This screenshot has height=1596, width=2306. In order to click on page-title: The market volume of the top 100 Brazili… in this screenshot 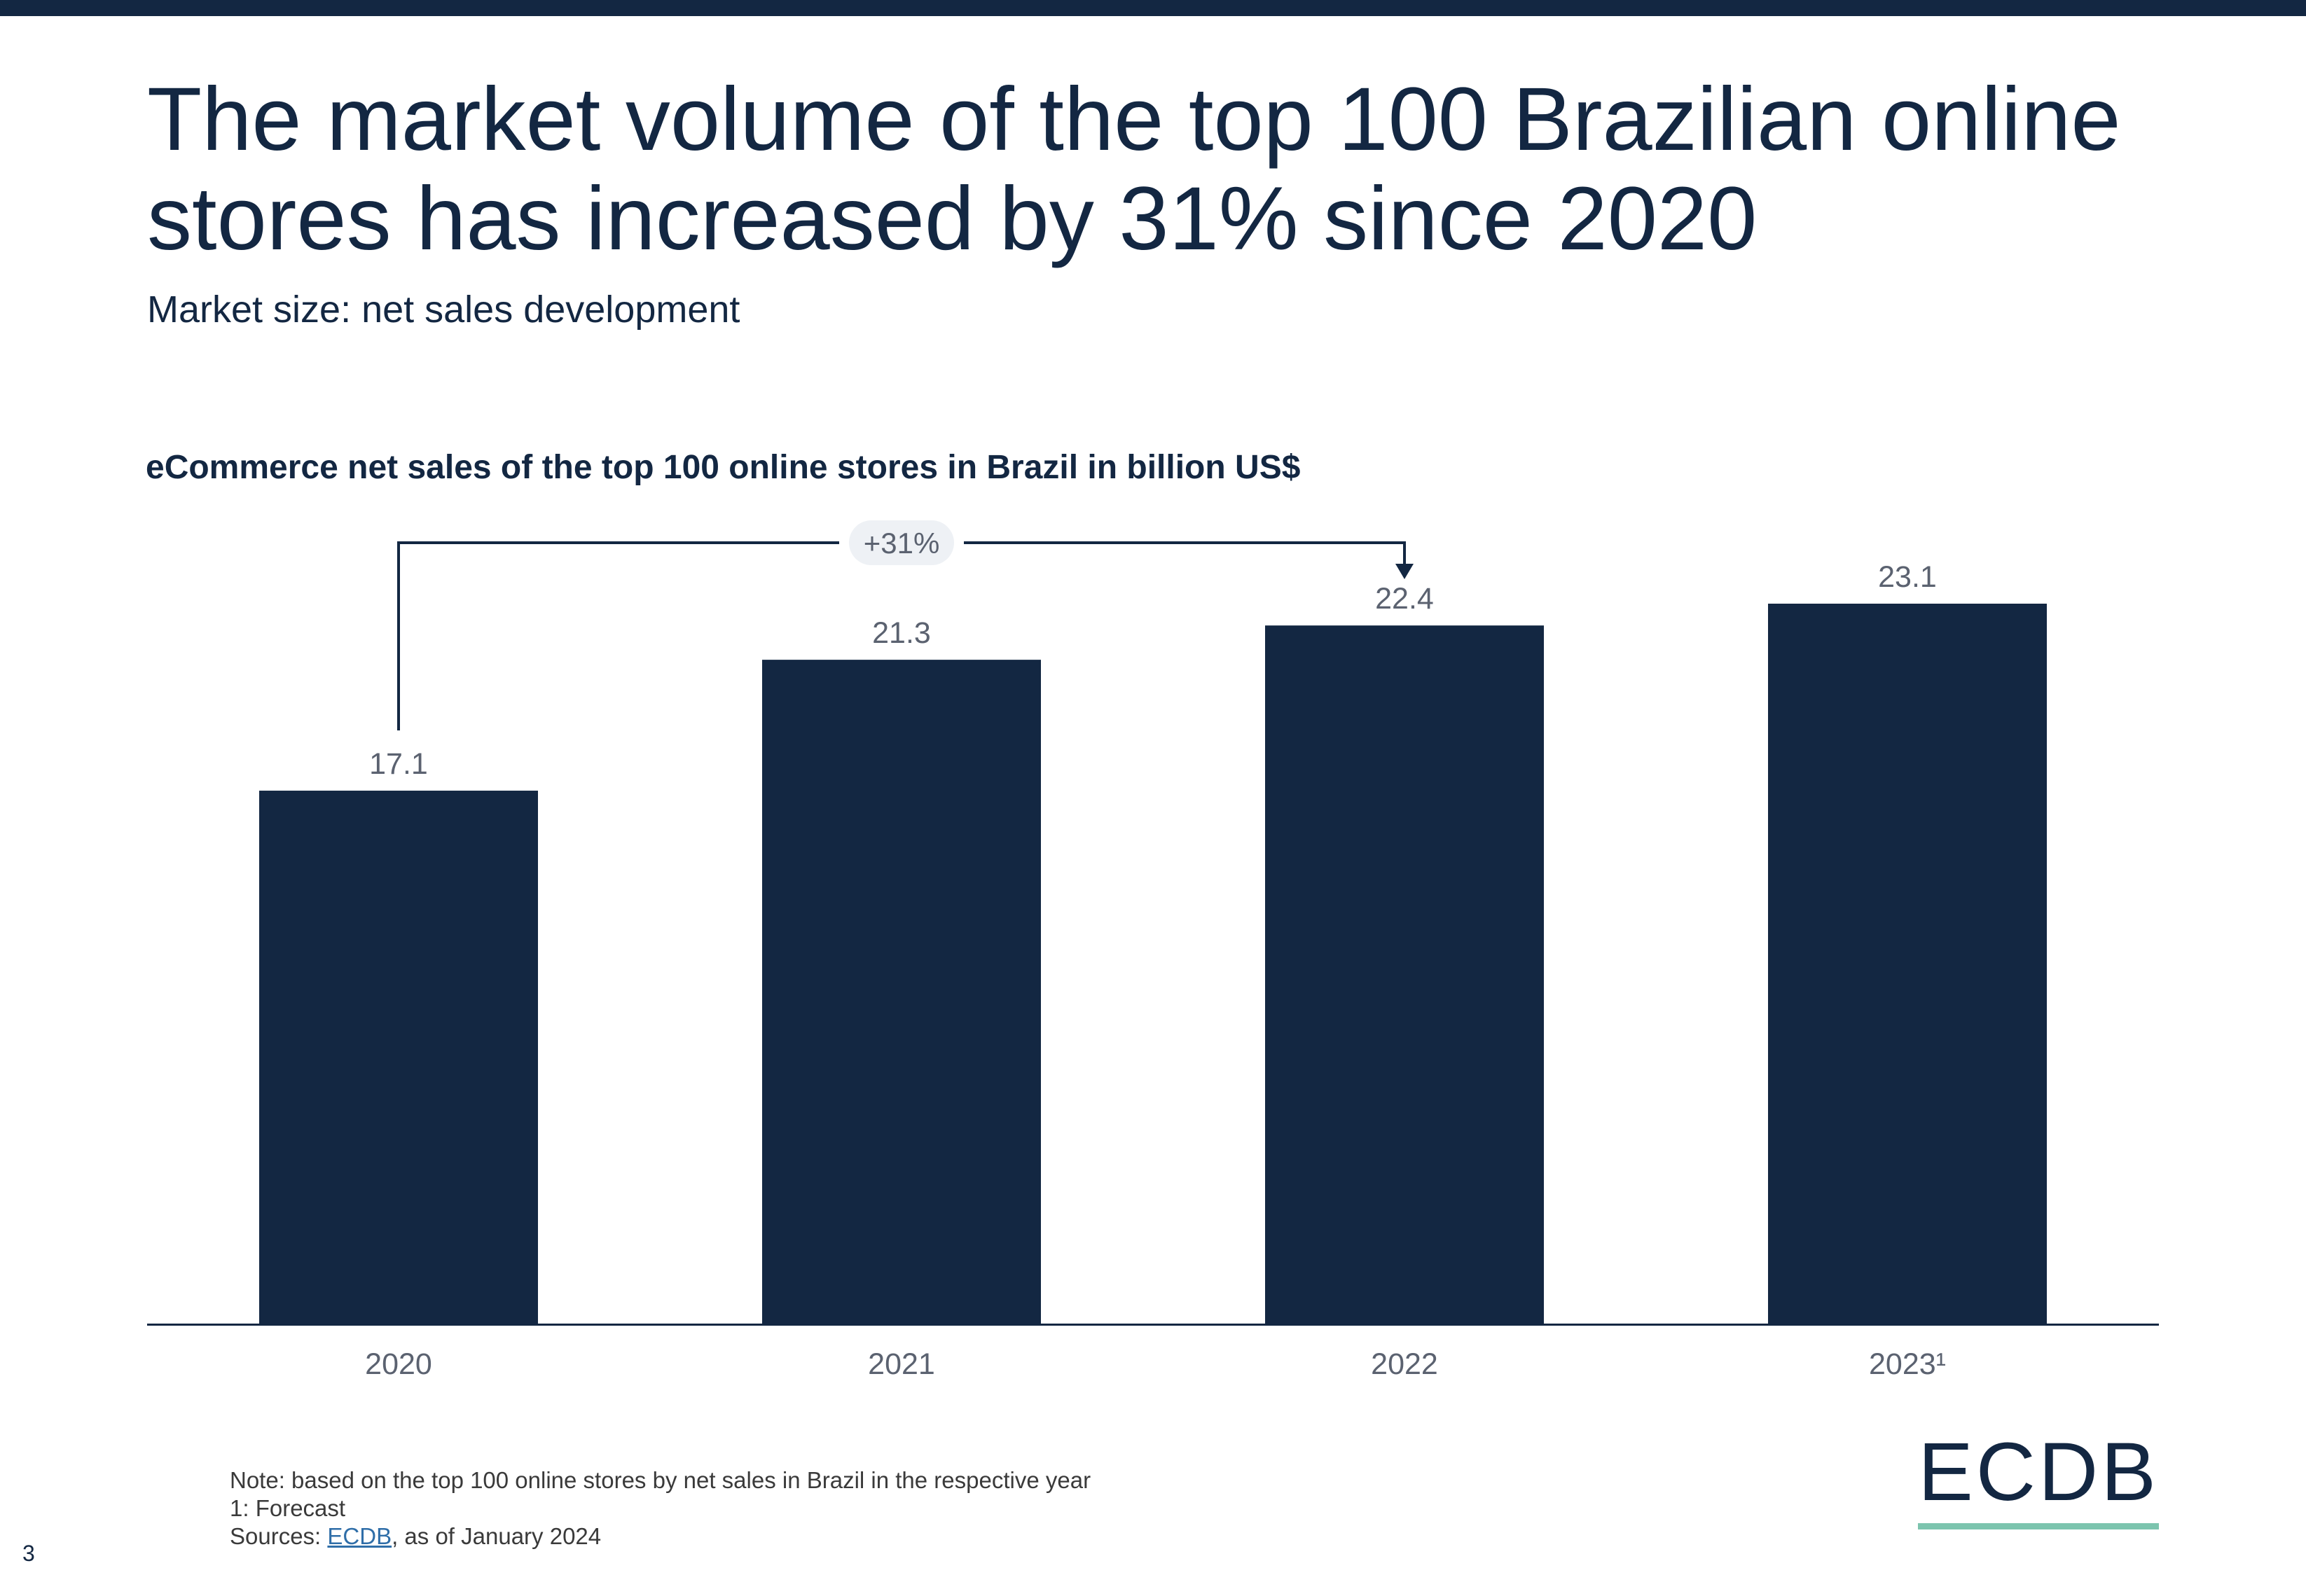, I will do `click(1134, 169)`.